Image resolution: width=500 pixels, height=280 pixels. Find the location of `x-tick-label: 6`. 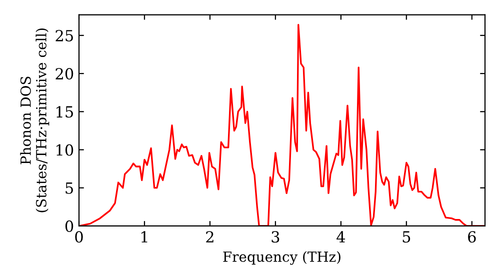

x-tick-label: 6 is located at coordinates (472, 237).